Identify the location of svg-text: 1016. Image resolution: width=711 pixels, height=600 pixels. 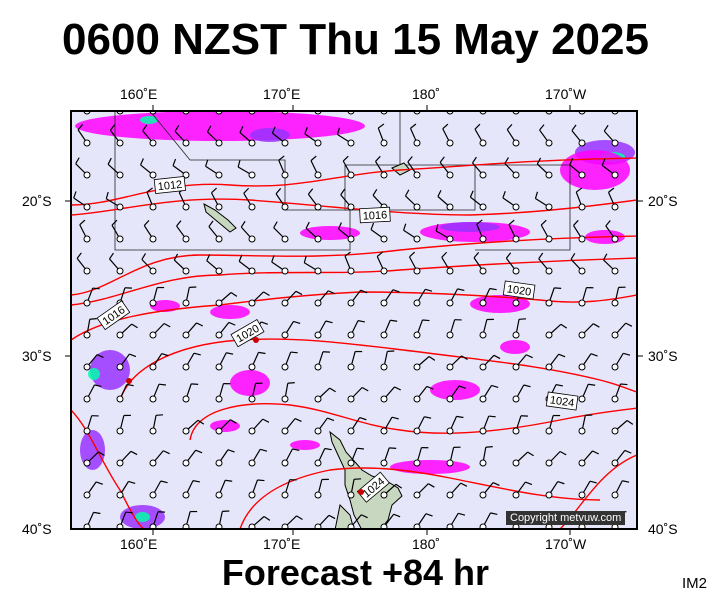
(374, 215).